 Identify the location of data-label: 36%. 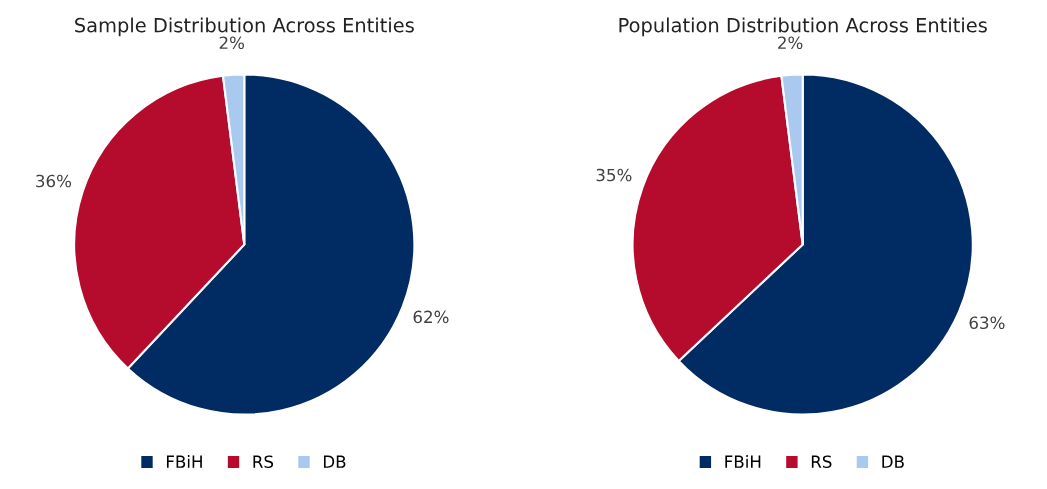
(54, 181).